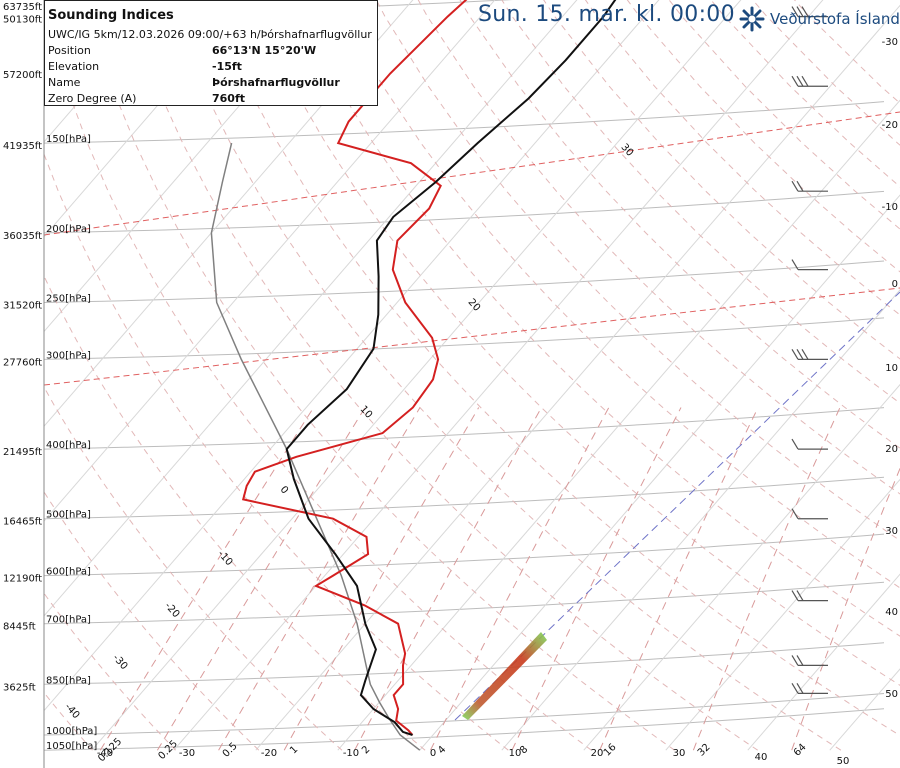 Image resolution: width=900 pixels, height=768 pixels. What do you see at coordinates (761, 757) in the screenshot?
I see `bottom-temperature-tick: 40` at bounding box center [761, 757].